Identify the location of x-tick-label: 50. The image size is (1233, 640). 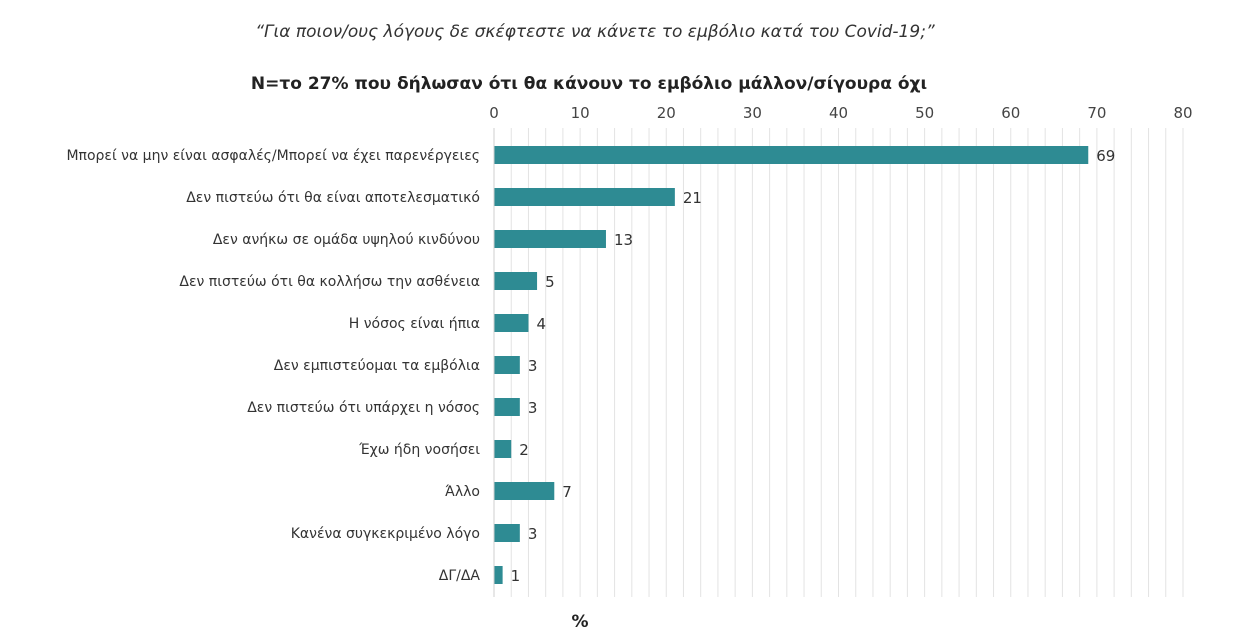
(924, 113).